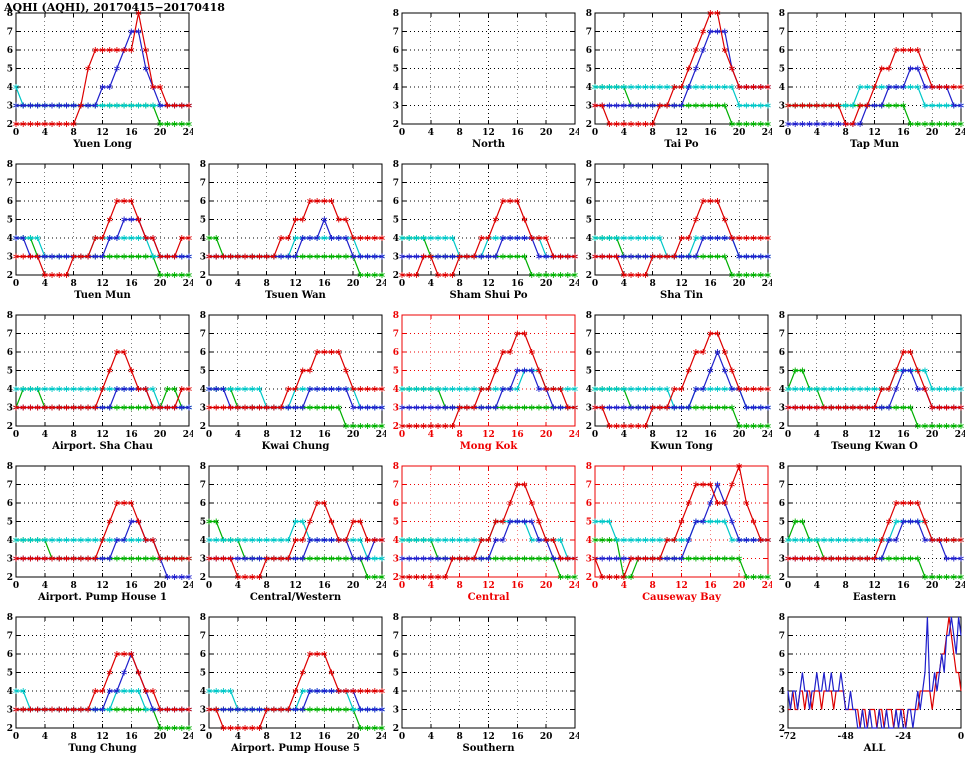 The width and height of the screenshot is (965, 759). Describe the element at coordinates (98, 679) in the screenshot. I see `chart-cell-tung-chung: 0 4 8 12 16 20 24 2 3 4 5 6 7 8 Tung Chung` at that location.